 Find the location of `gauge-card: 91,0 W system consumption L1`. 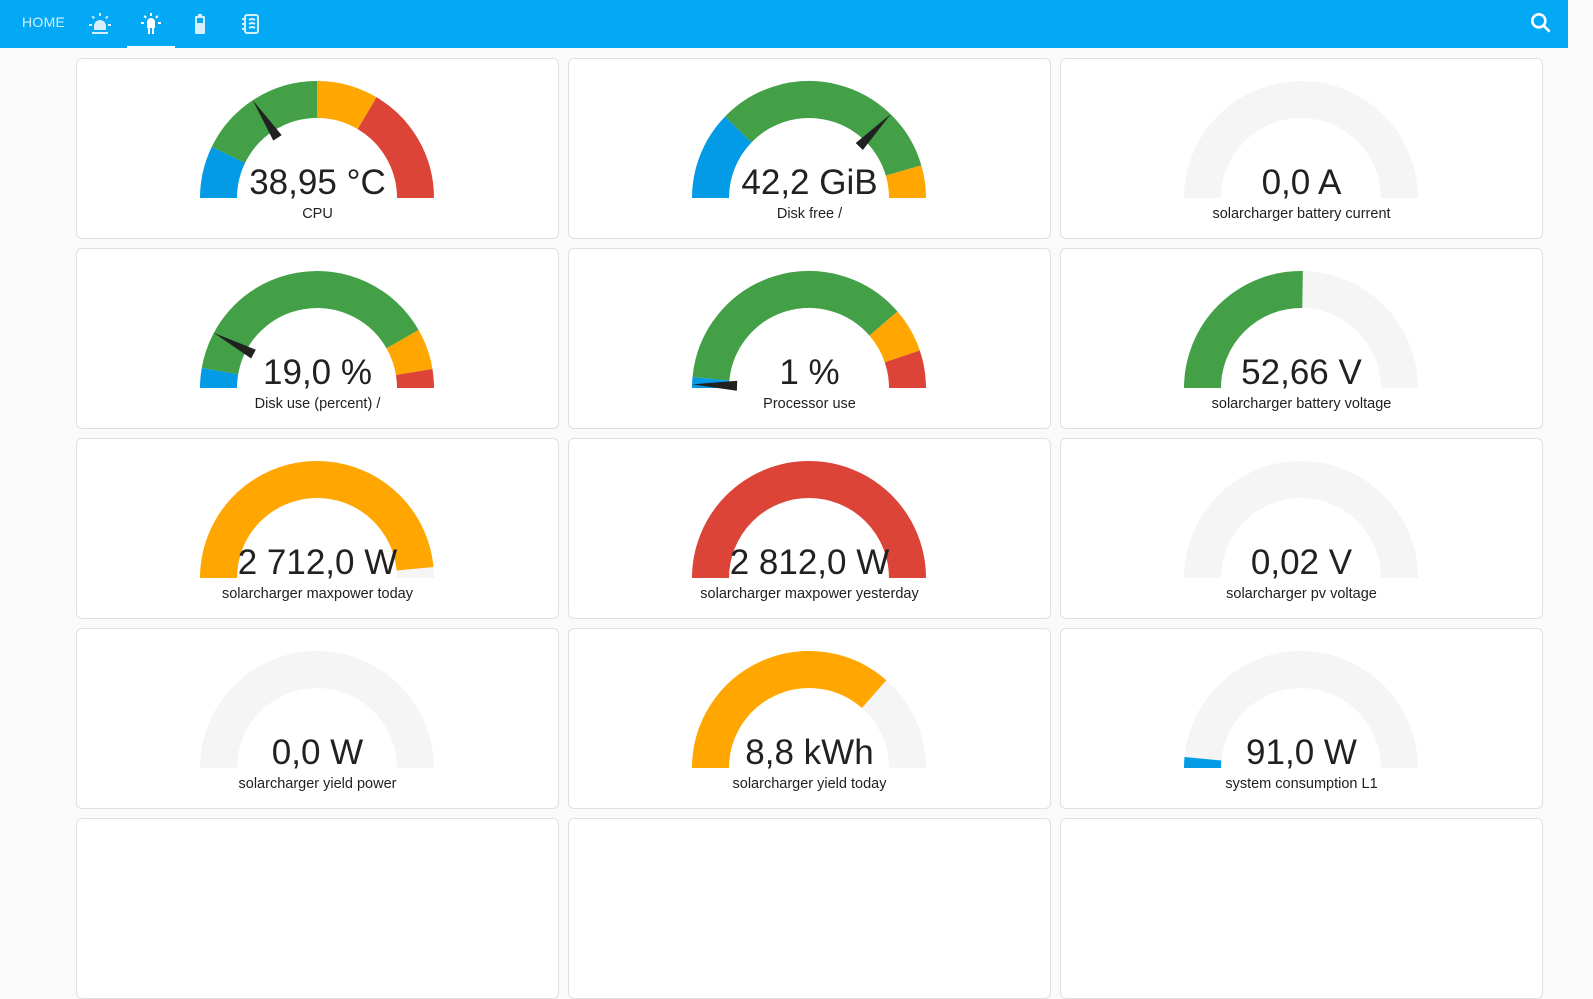

gauge-card: 91,0 W system consumption L1 is located at coordinates (1301, 718).